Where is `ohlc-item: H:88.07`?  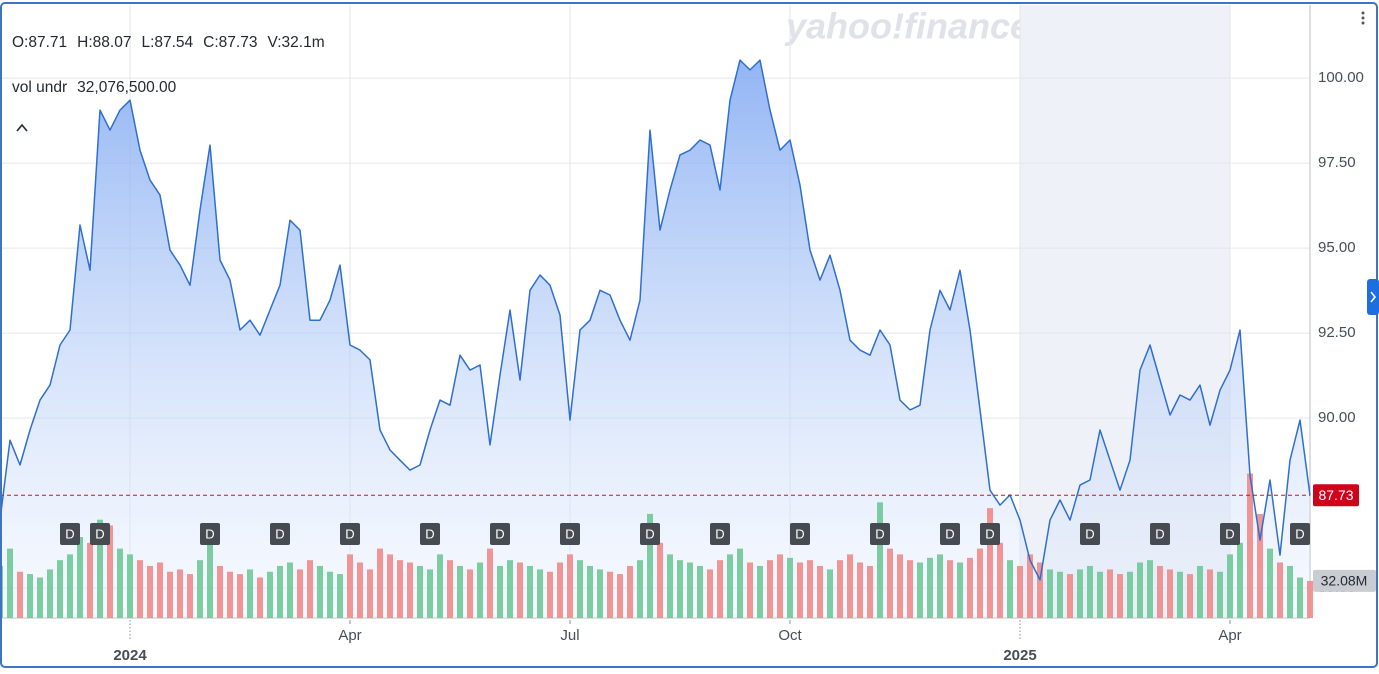 ohlc-item: H:88.07 is located at coordinates (104, 42).